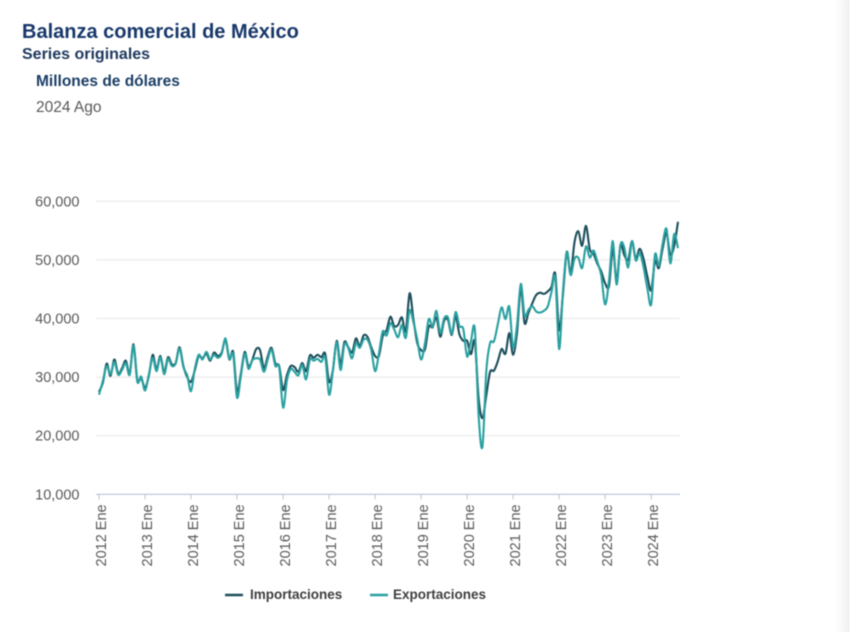  I want to click on svg-text: 2022 Ene, so click(562, 535).